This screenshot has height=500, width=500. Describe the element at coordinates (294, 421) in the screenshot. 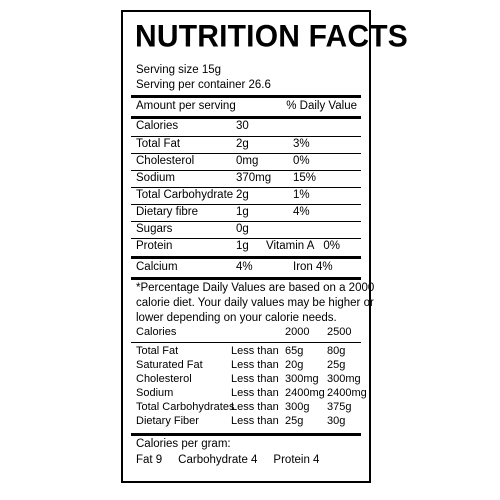

I see `ref-v1: 25g` at that location.